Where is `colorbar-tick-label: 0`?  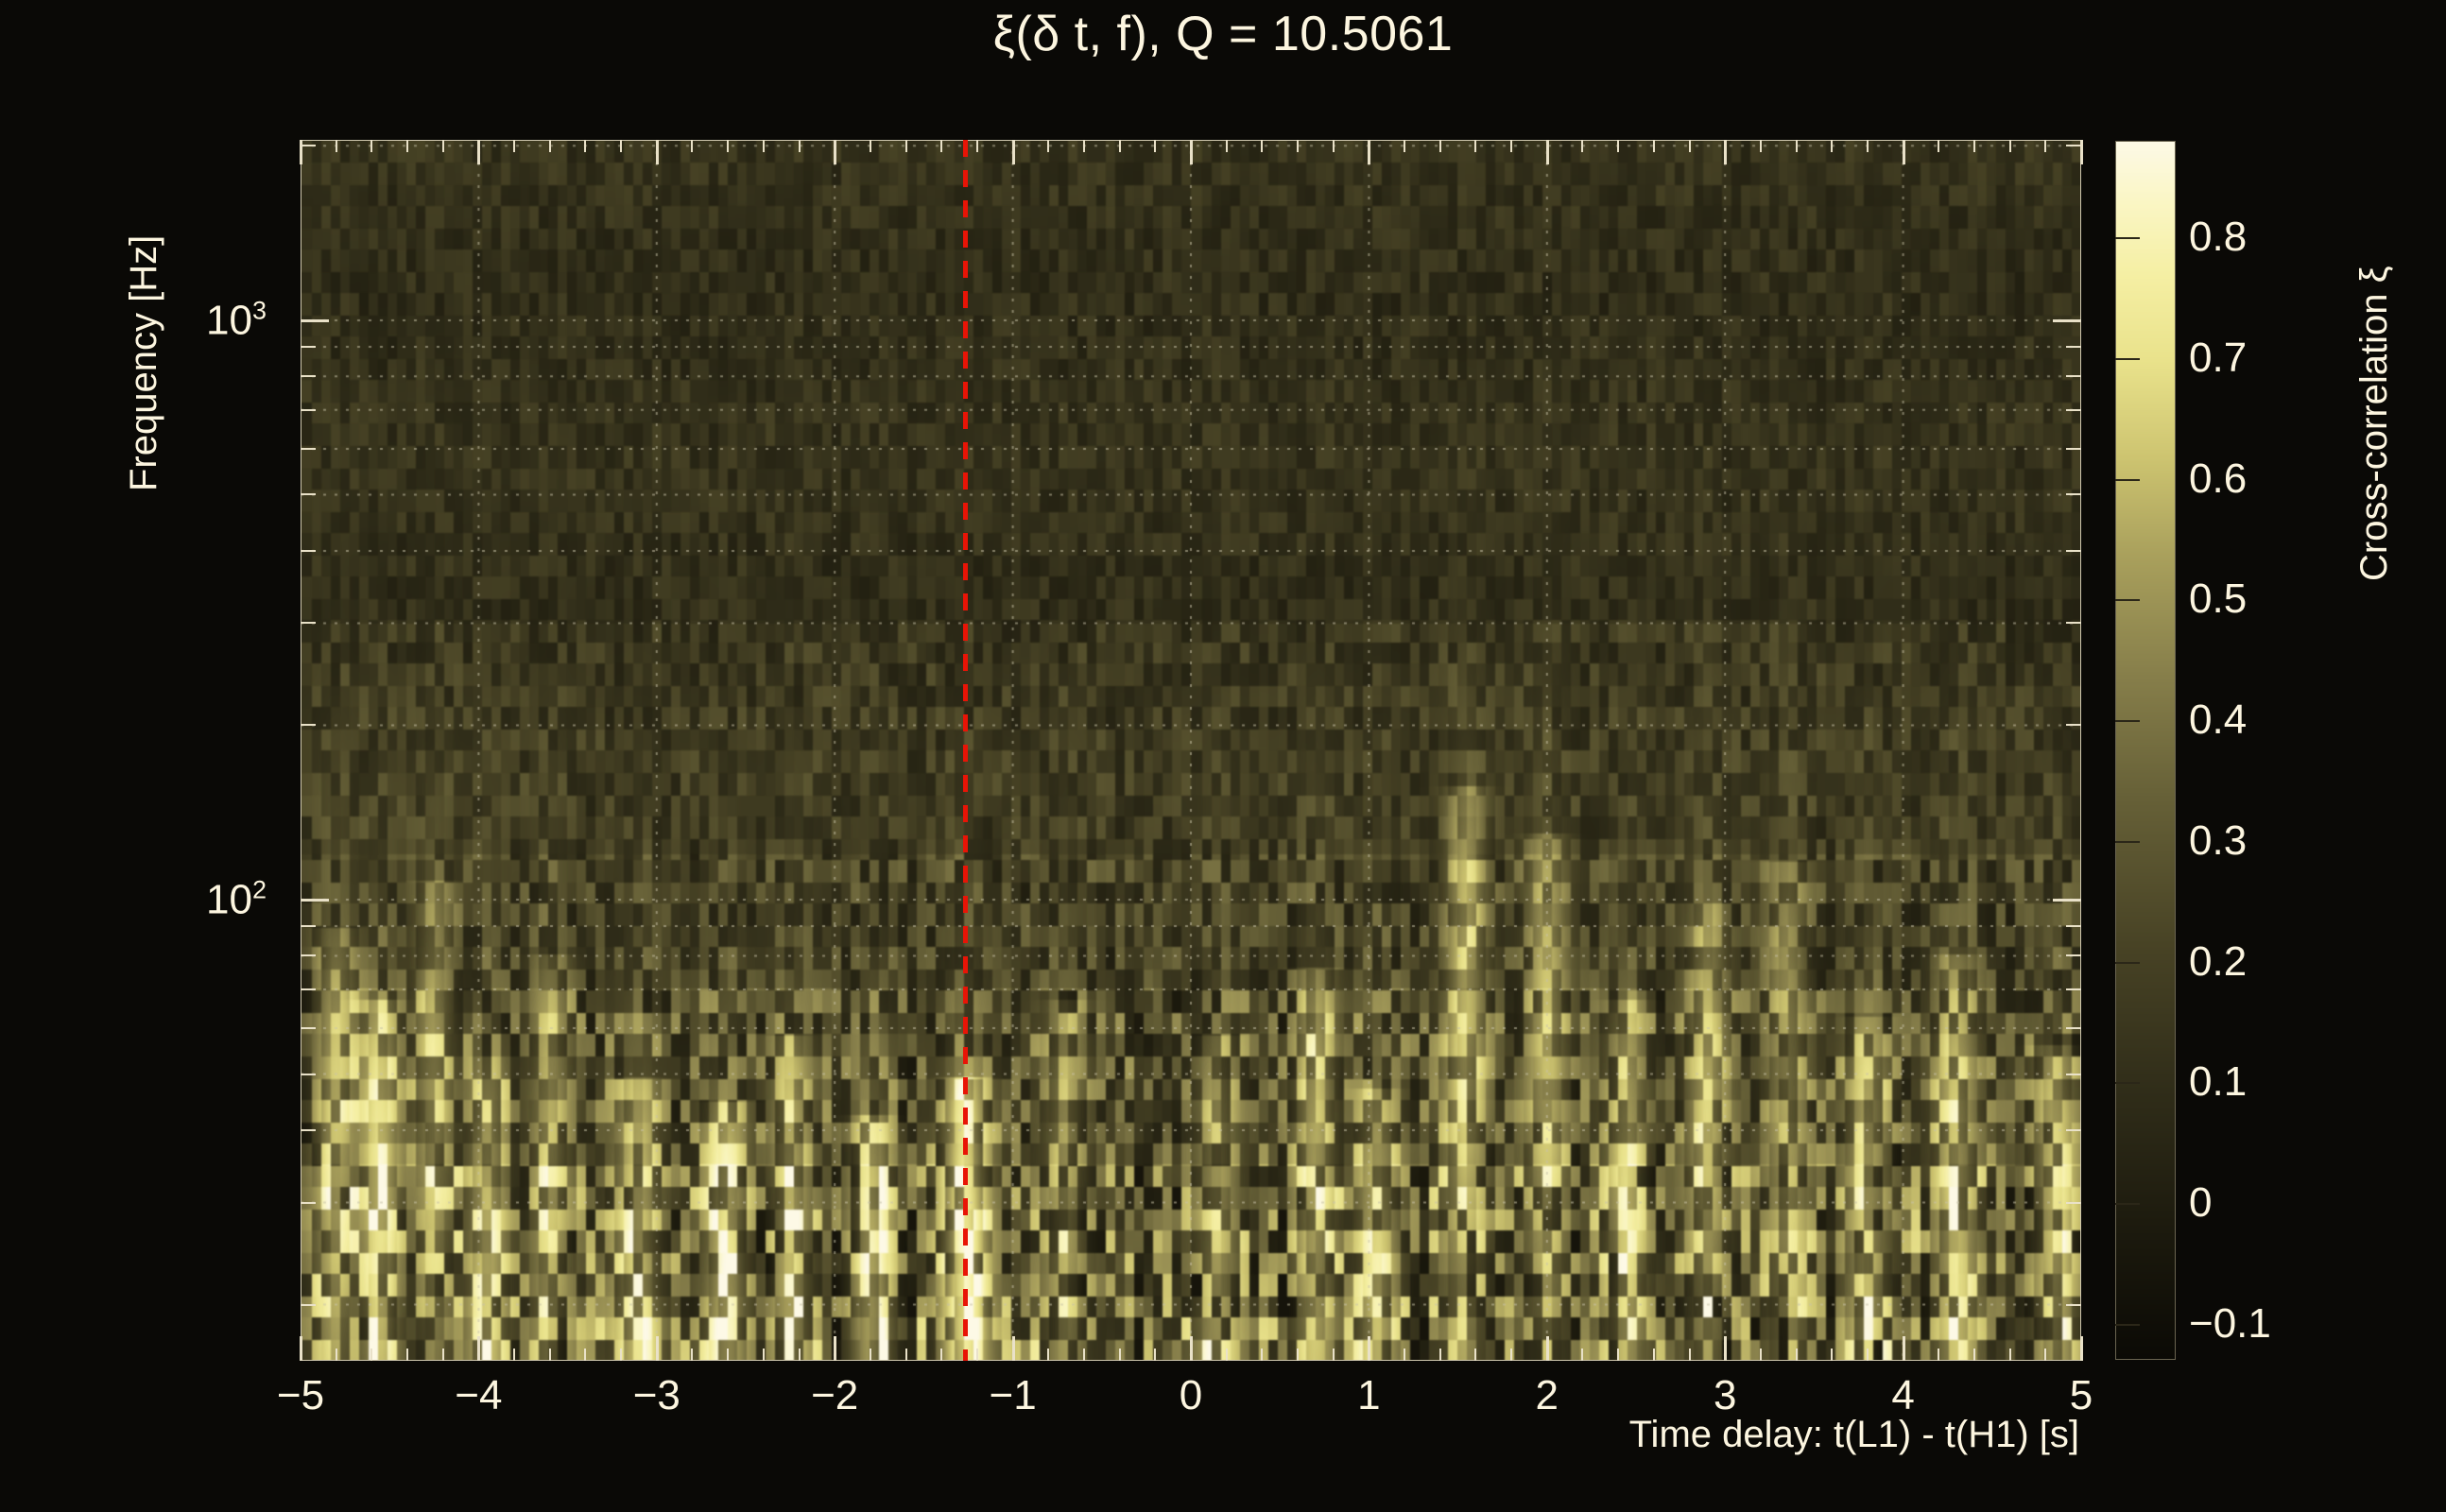
colorbar-tick-label: 0 is located at coordinates (2201, 1202).